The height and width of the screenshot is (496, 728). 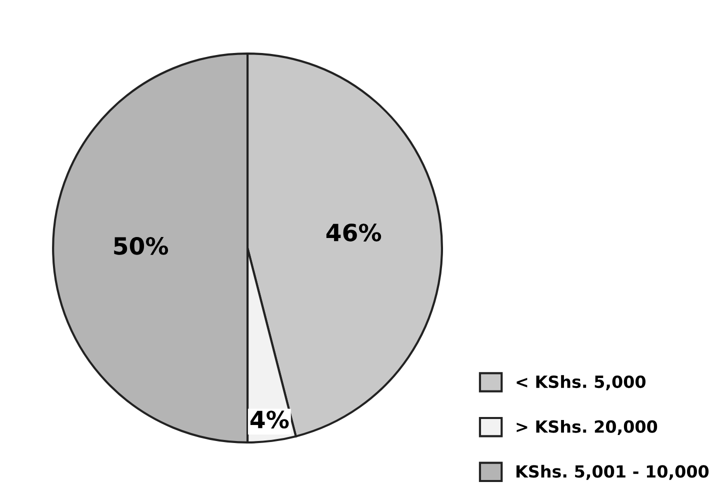 What do you see at coordinates (587, 428) in the screenshot?
I see `legend-label: > KShs. 20,000` at bounding box center [587, 428].